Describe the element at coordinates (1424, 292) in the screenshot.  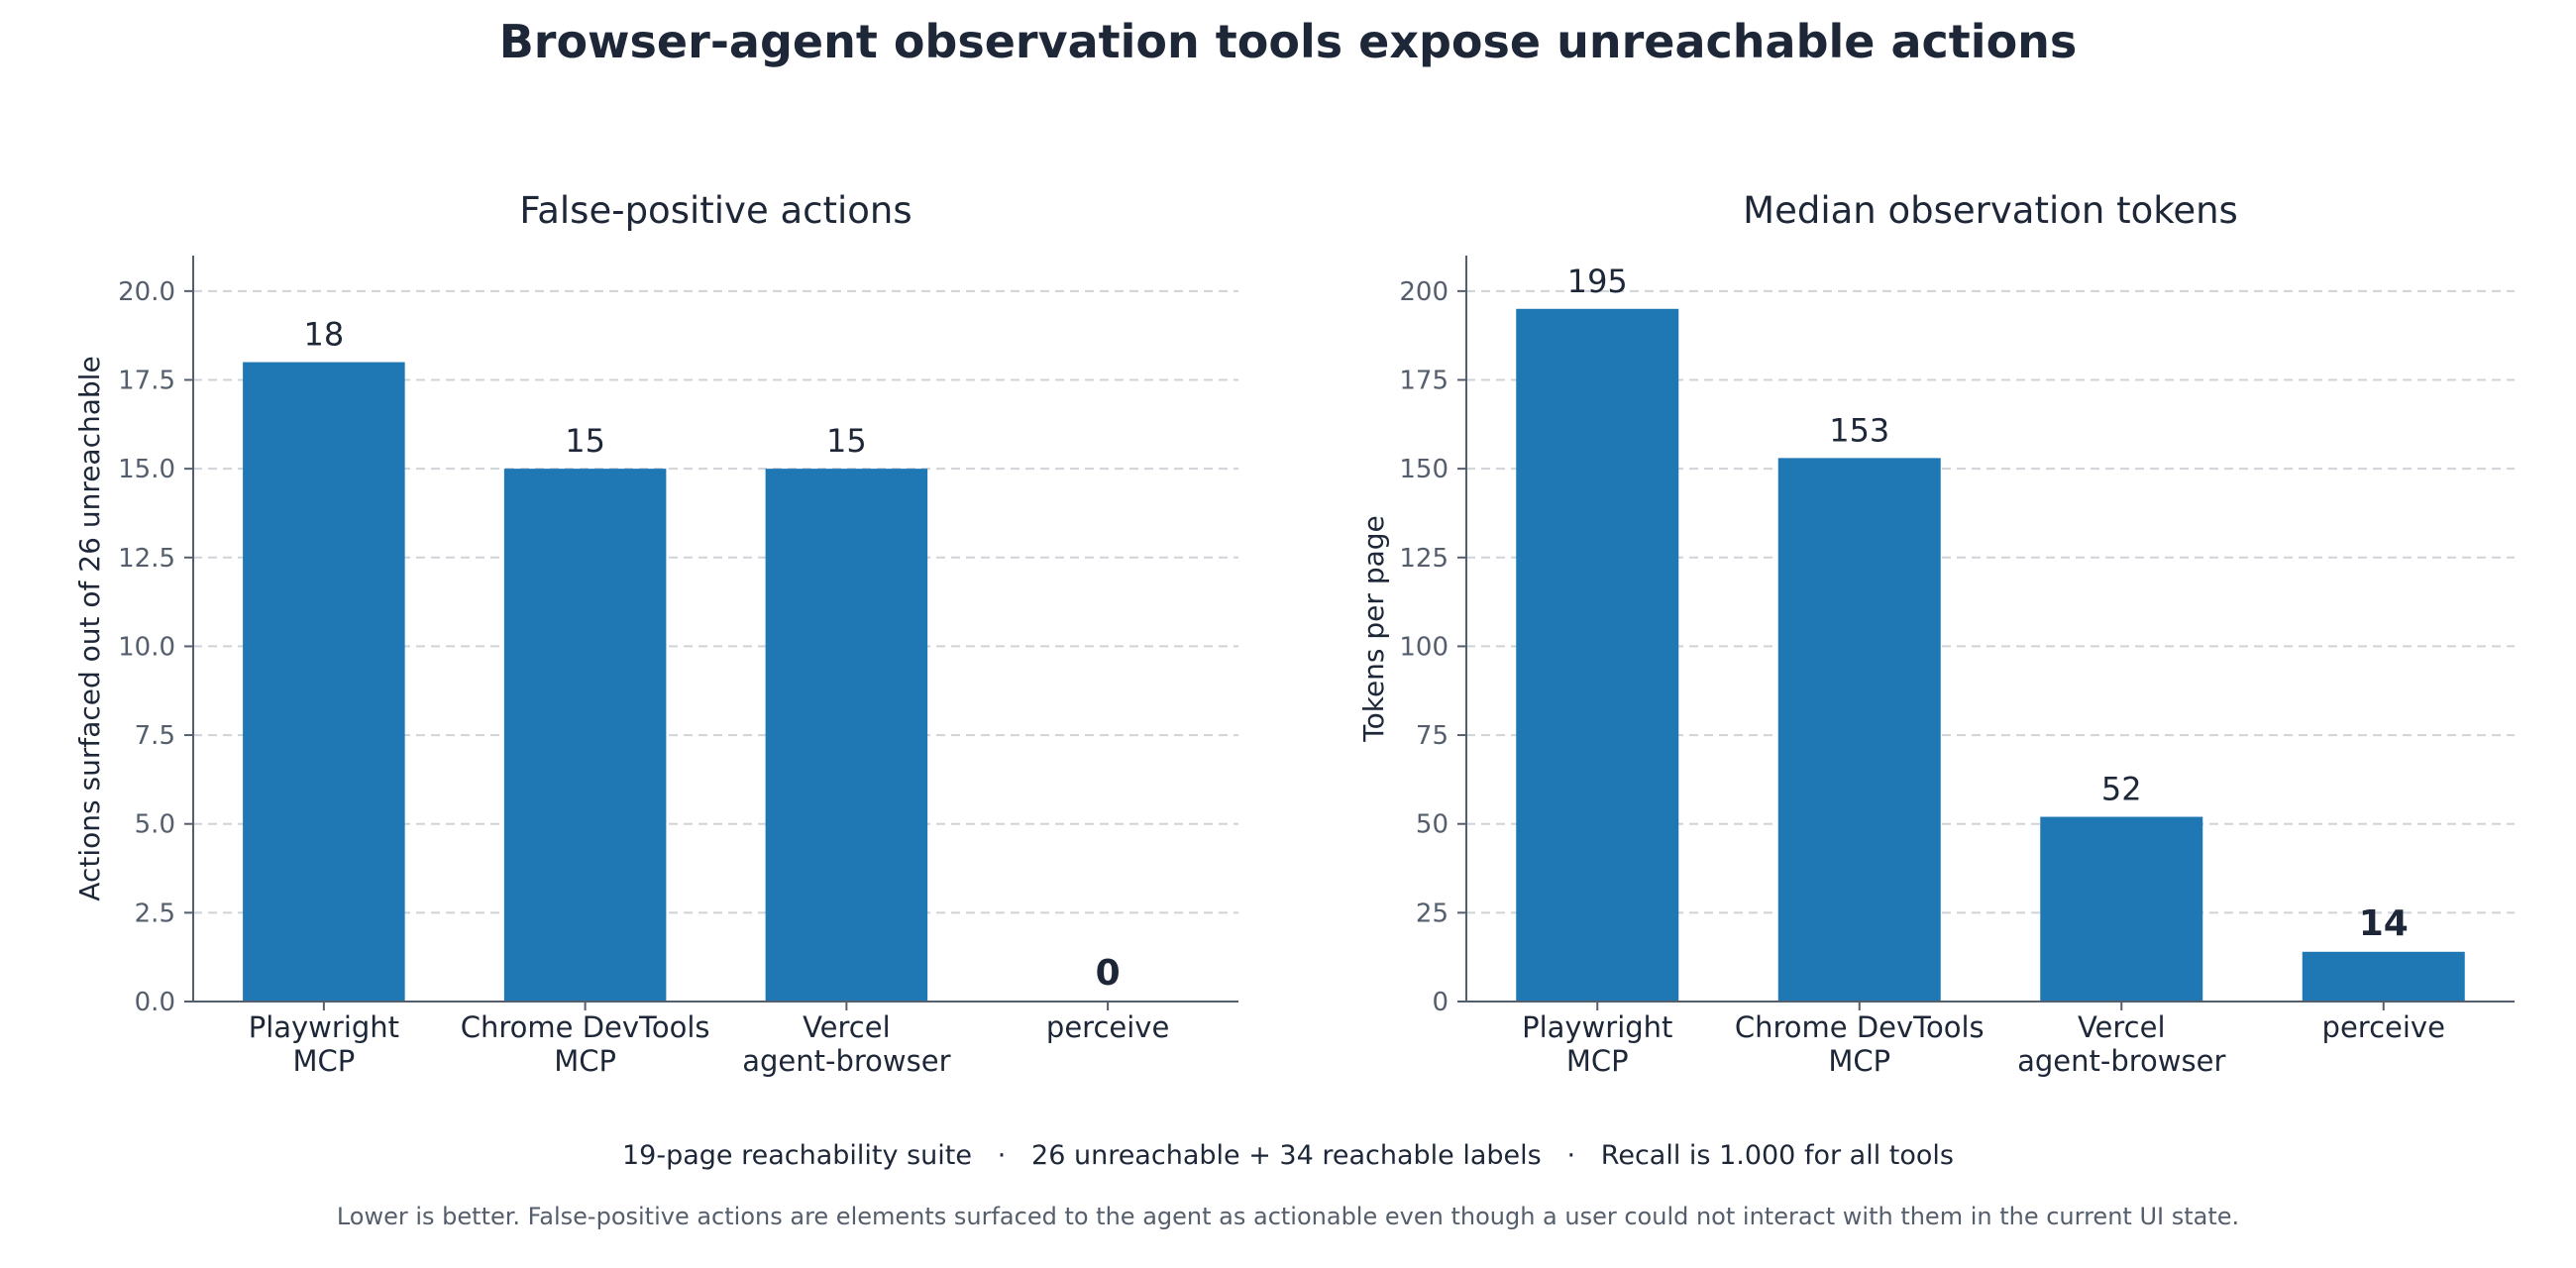
I see `ytick-label: 200` at that location.